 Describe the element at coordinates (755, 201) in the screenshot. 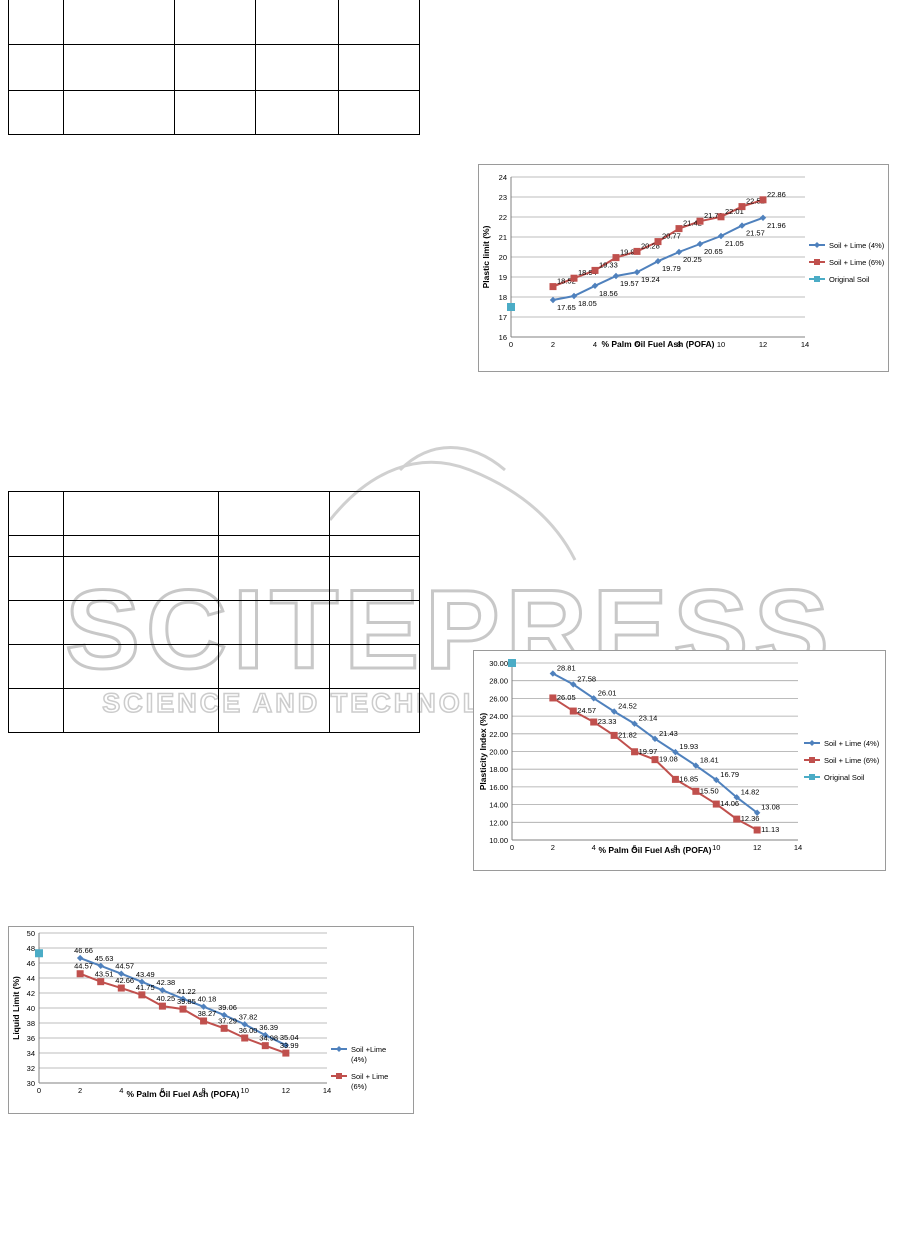

I see `data-label: 22.52` at that location.